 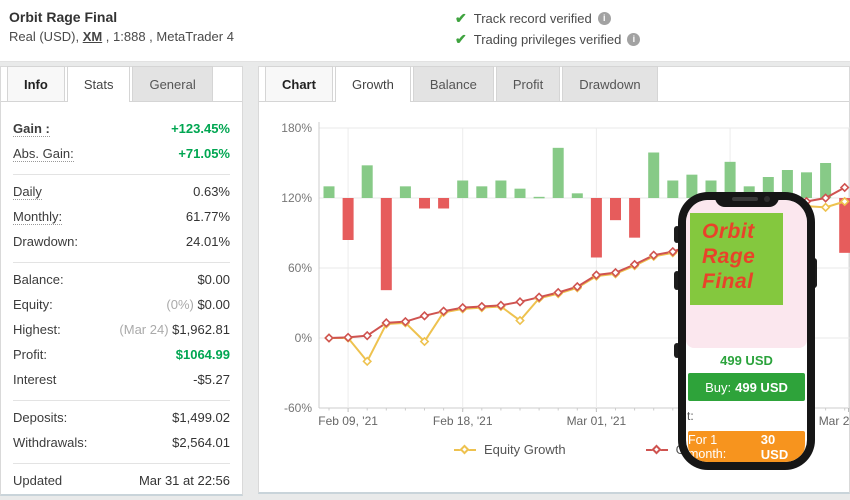 I want to click on stat-row: Updated Mar 31 at 22:56, so click(x=121, y=480).